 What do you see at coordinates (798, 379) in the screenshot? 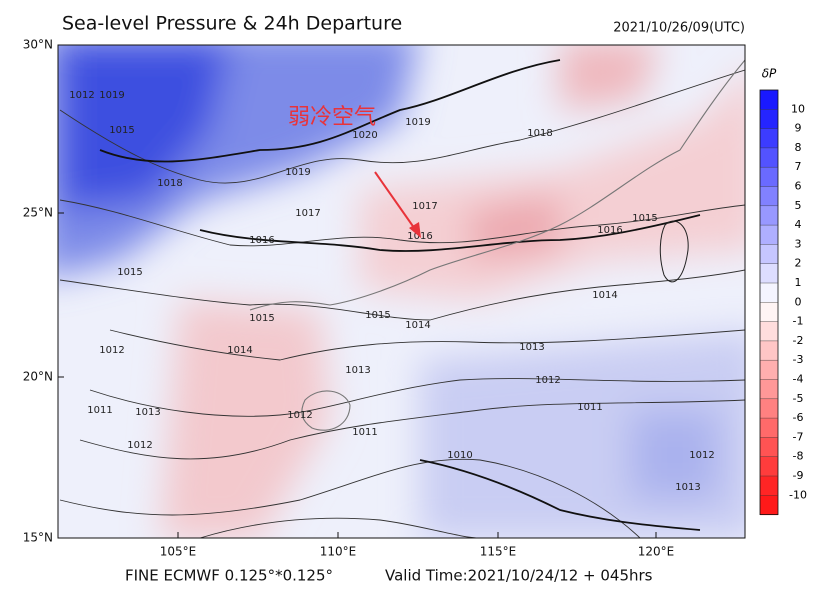
I see `colorbar-label: -4` at bounding box center [798, 379].